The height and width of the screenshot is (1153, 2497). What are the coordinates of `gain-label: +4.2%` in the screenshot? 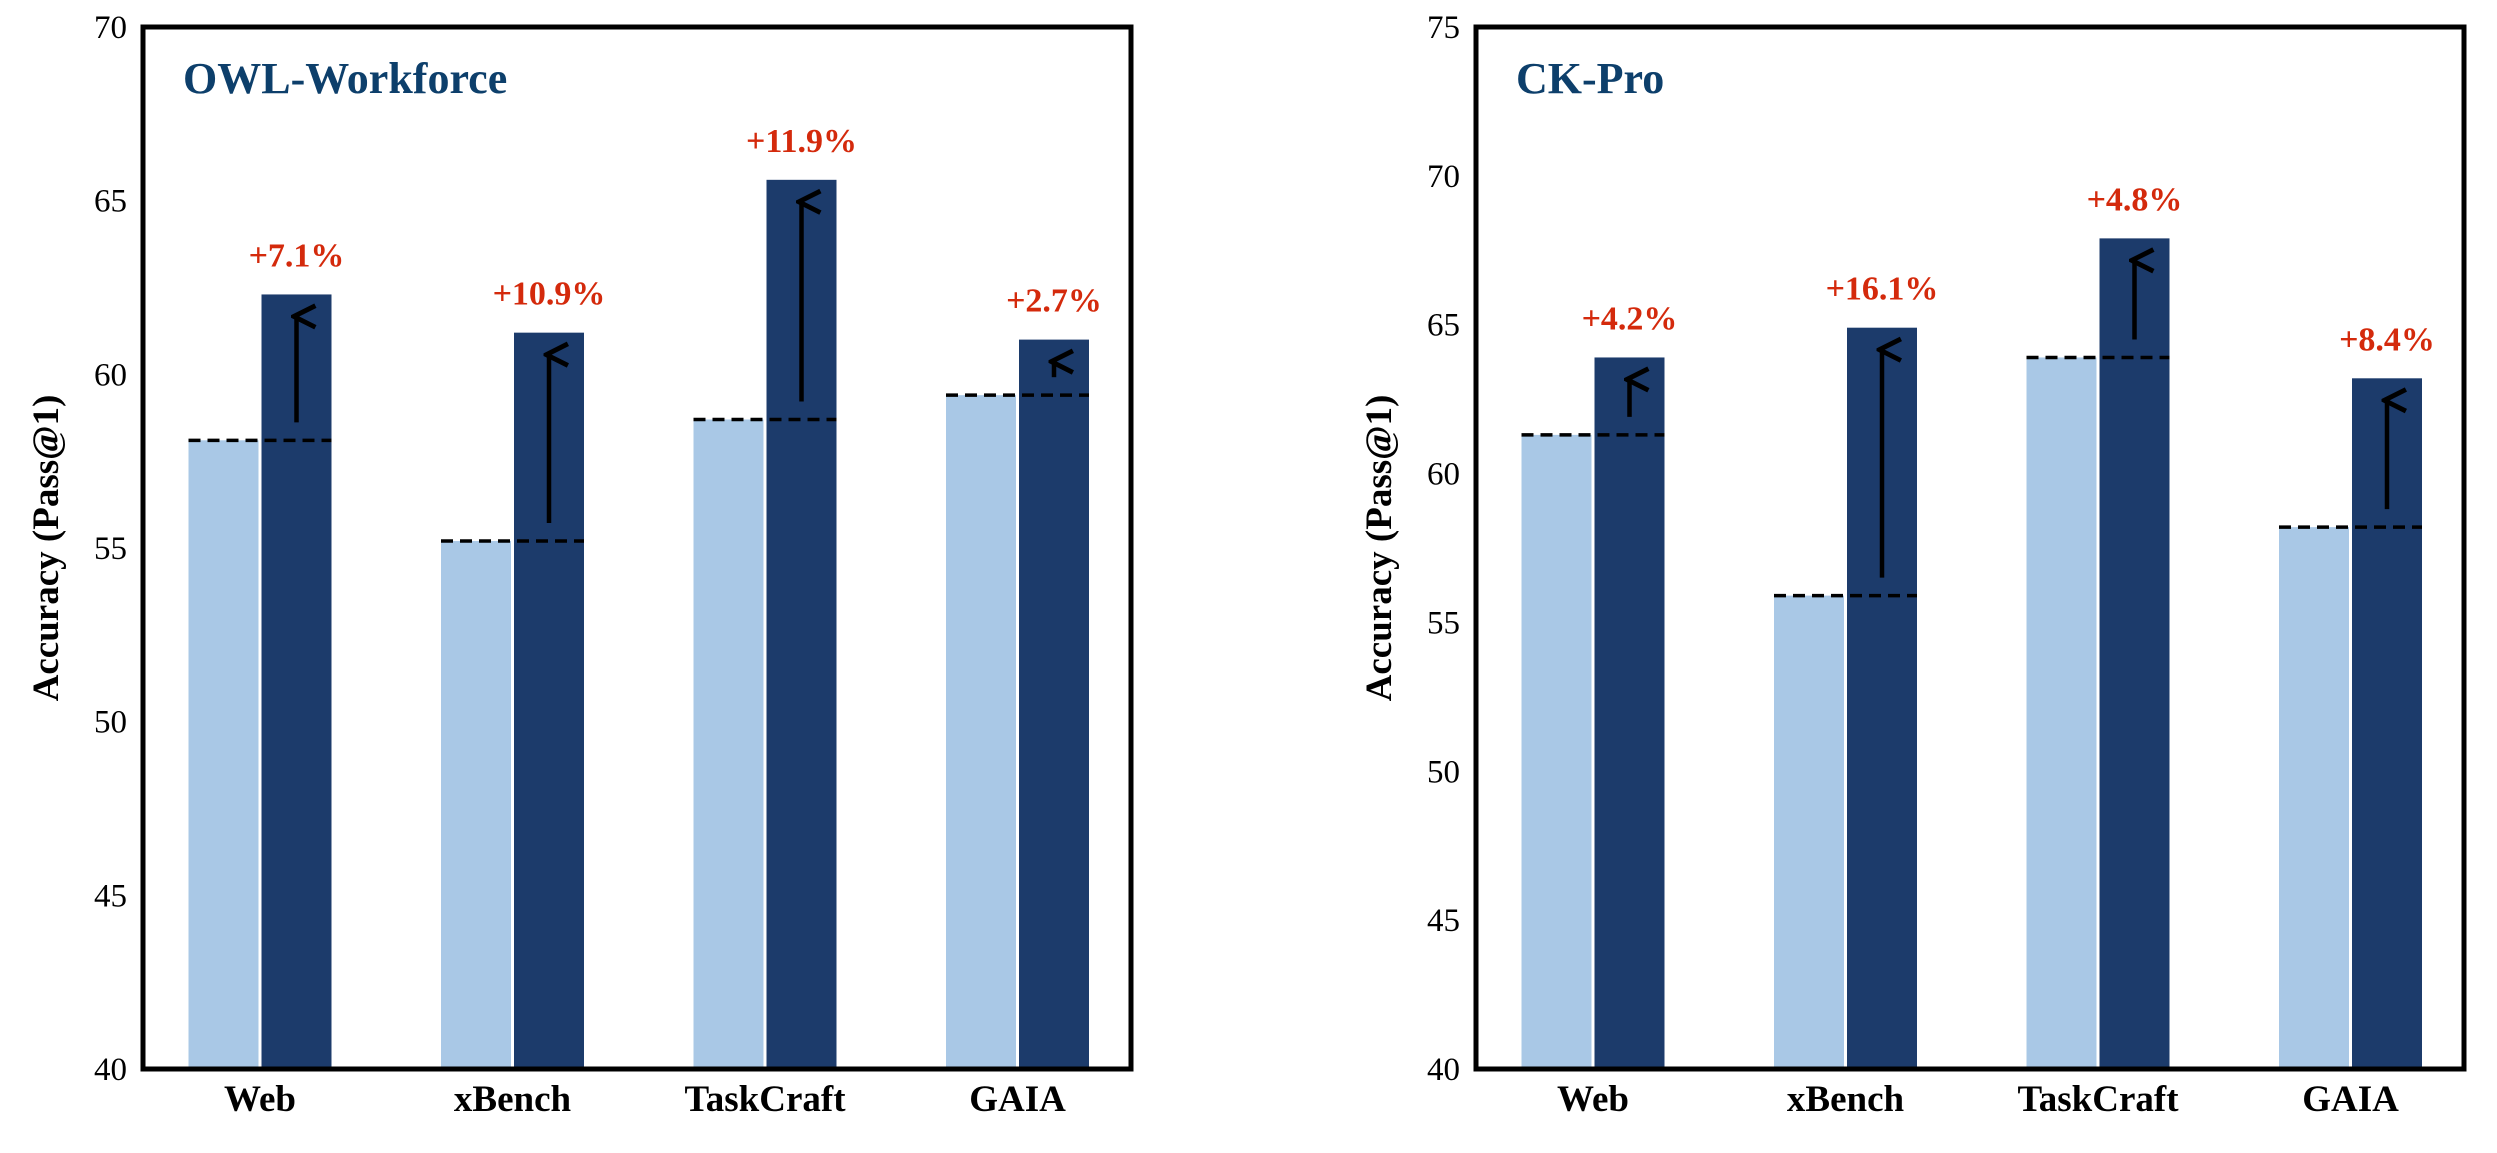 It's located at (1630, 318).